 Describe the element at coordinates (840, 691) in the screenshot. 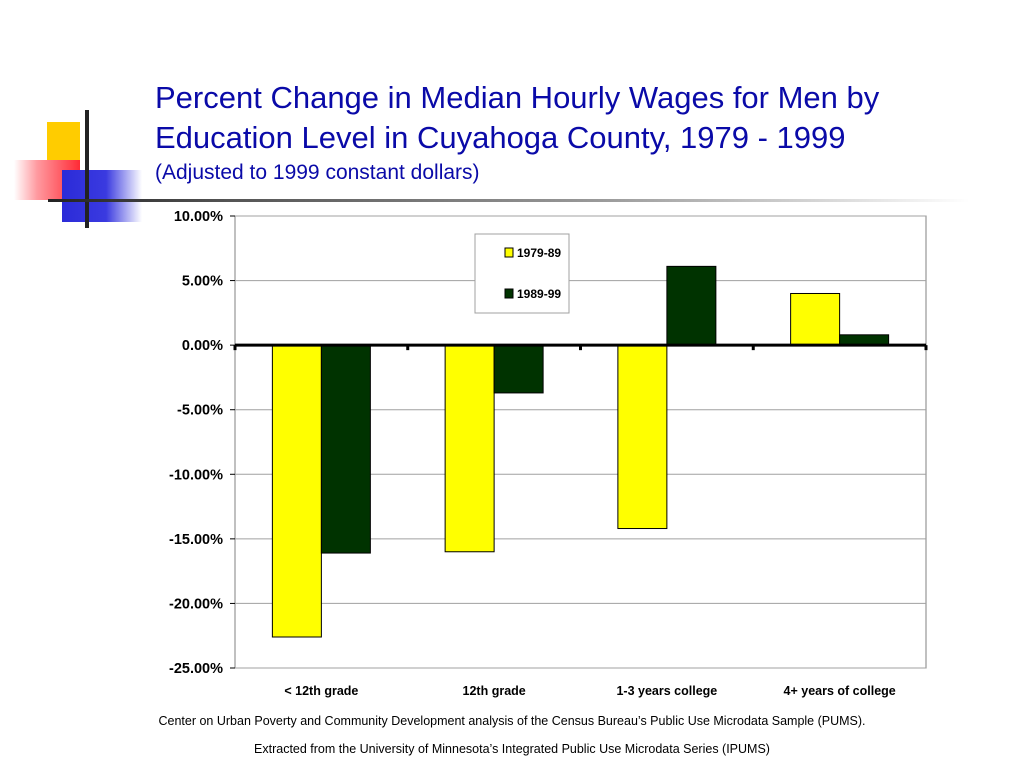

I see `x-tick-label: 4+ years of college` at that location.